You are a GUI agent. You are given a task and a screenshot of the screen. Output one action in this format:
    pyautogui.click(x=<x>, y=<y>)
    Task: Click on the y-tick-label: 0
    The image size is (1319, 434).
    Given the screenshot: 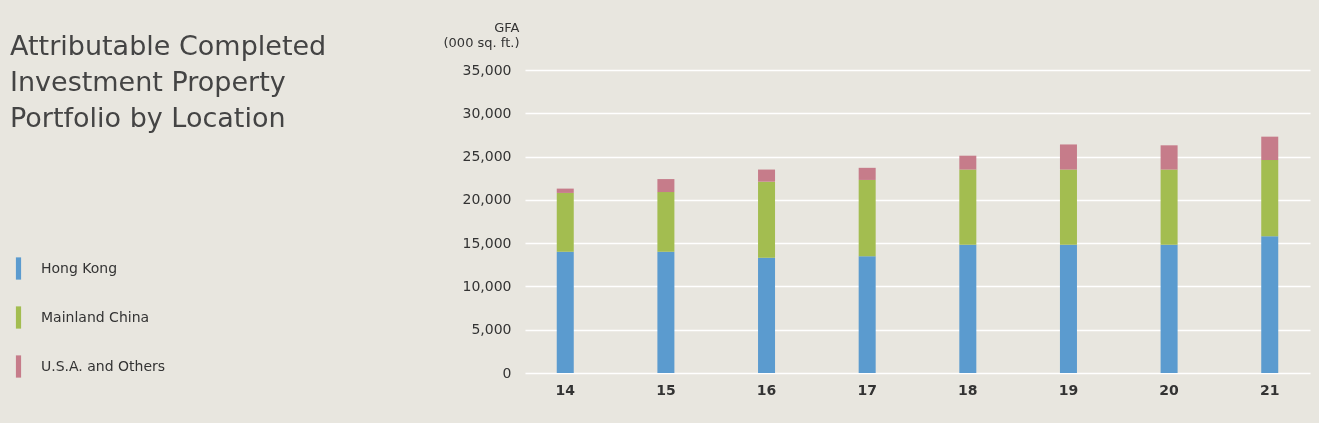 What is the action you would take?
    pyautogui.click(x=507, y=372)
    